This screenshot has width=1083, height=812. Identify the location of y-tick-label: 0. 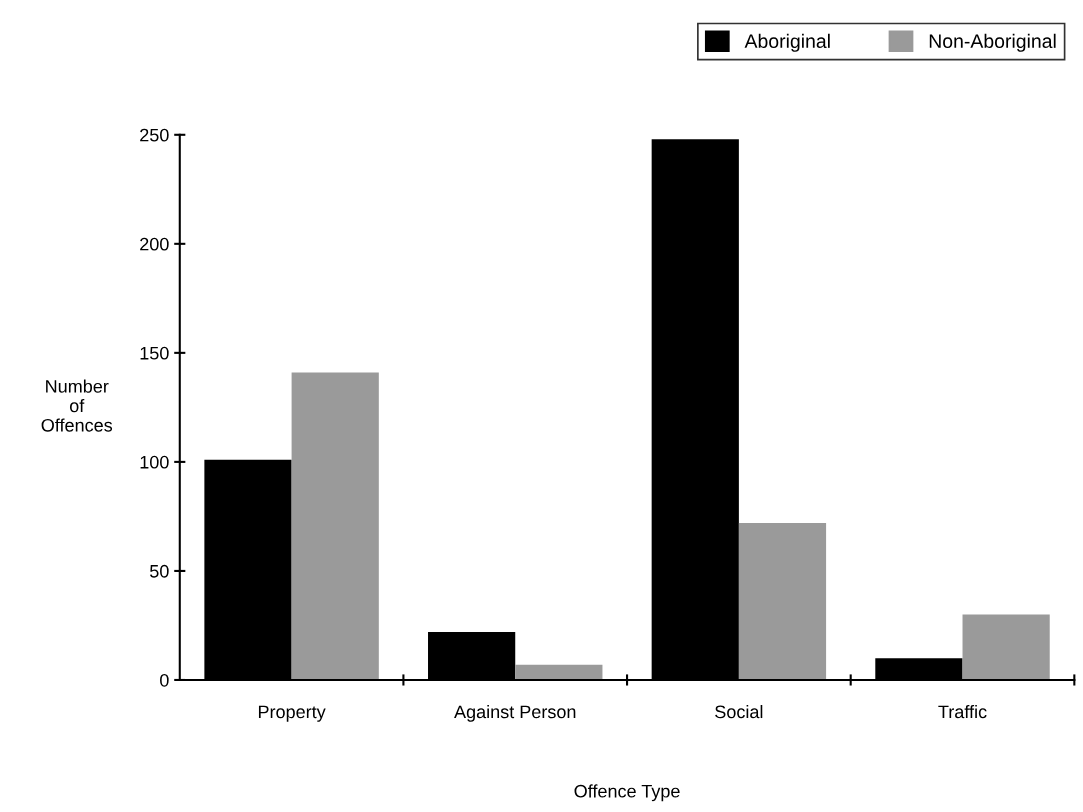
(164, 680).